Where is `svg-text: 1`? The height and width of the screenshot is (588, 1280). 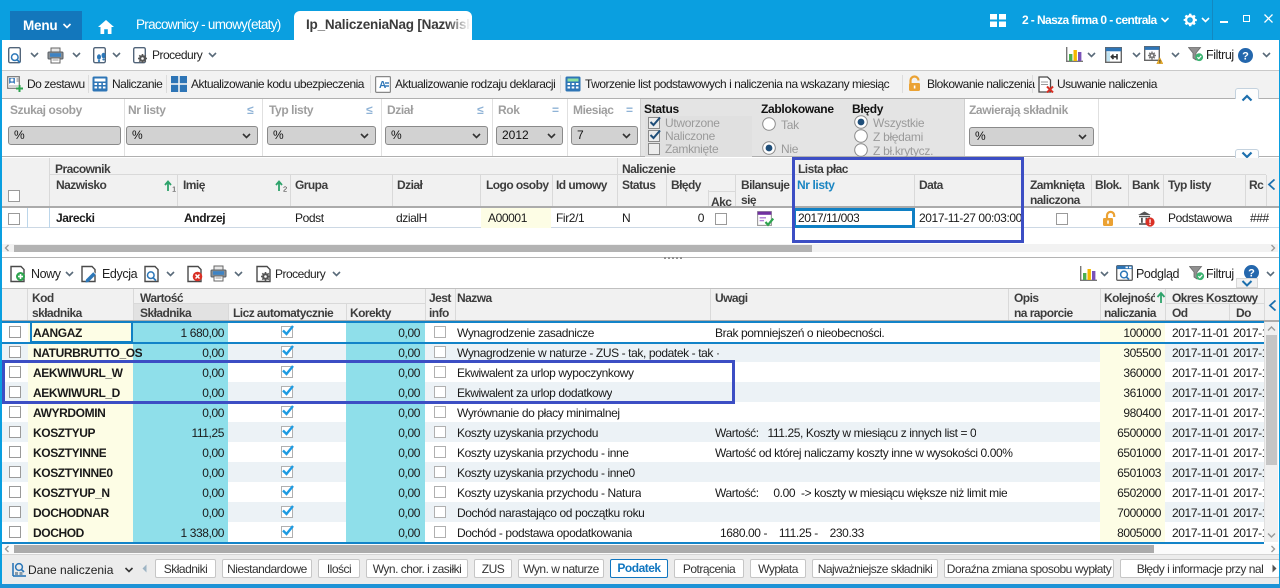
svg-text: 1 is located at coordinates (174, 189).